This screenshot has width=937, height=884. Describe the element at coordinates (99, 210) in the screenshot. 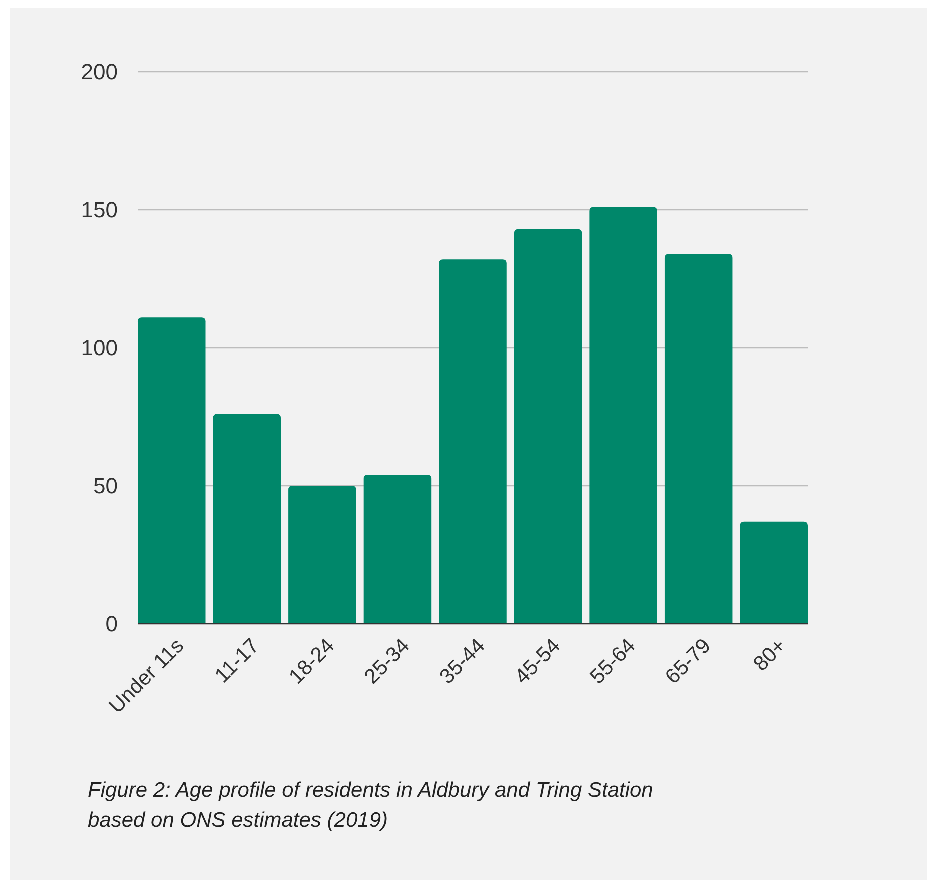

I see `y-tick-label: 150` at that location.